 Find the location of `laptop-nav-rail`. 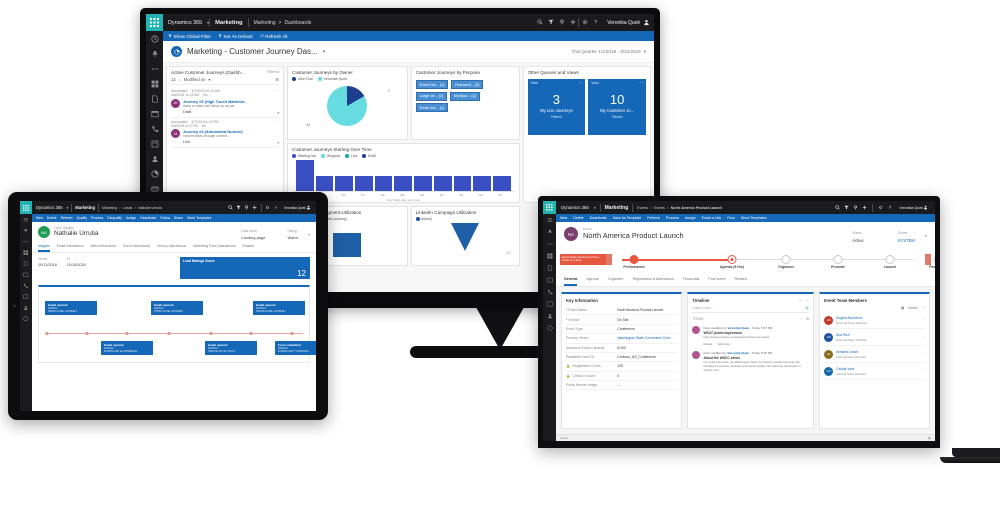

laptop-nav-rail is located at coordinates (549, 327).